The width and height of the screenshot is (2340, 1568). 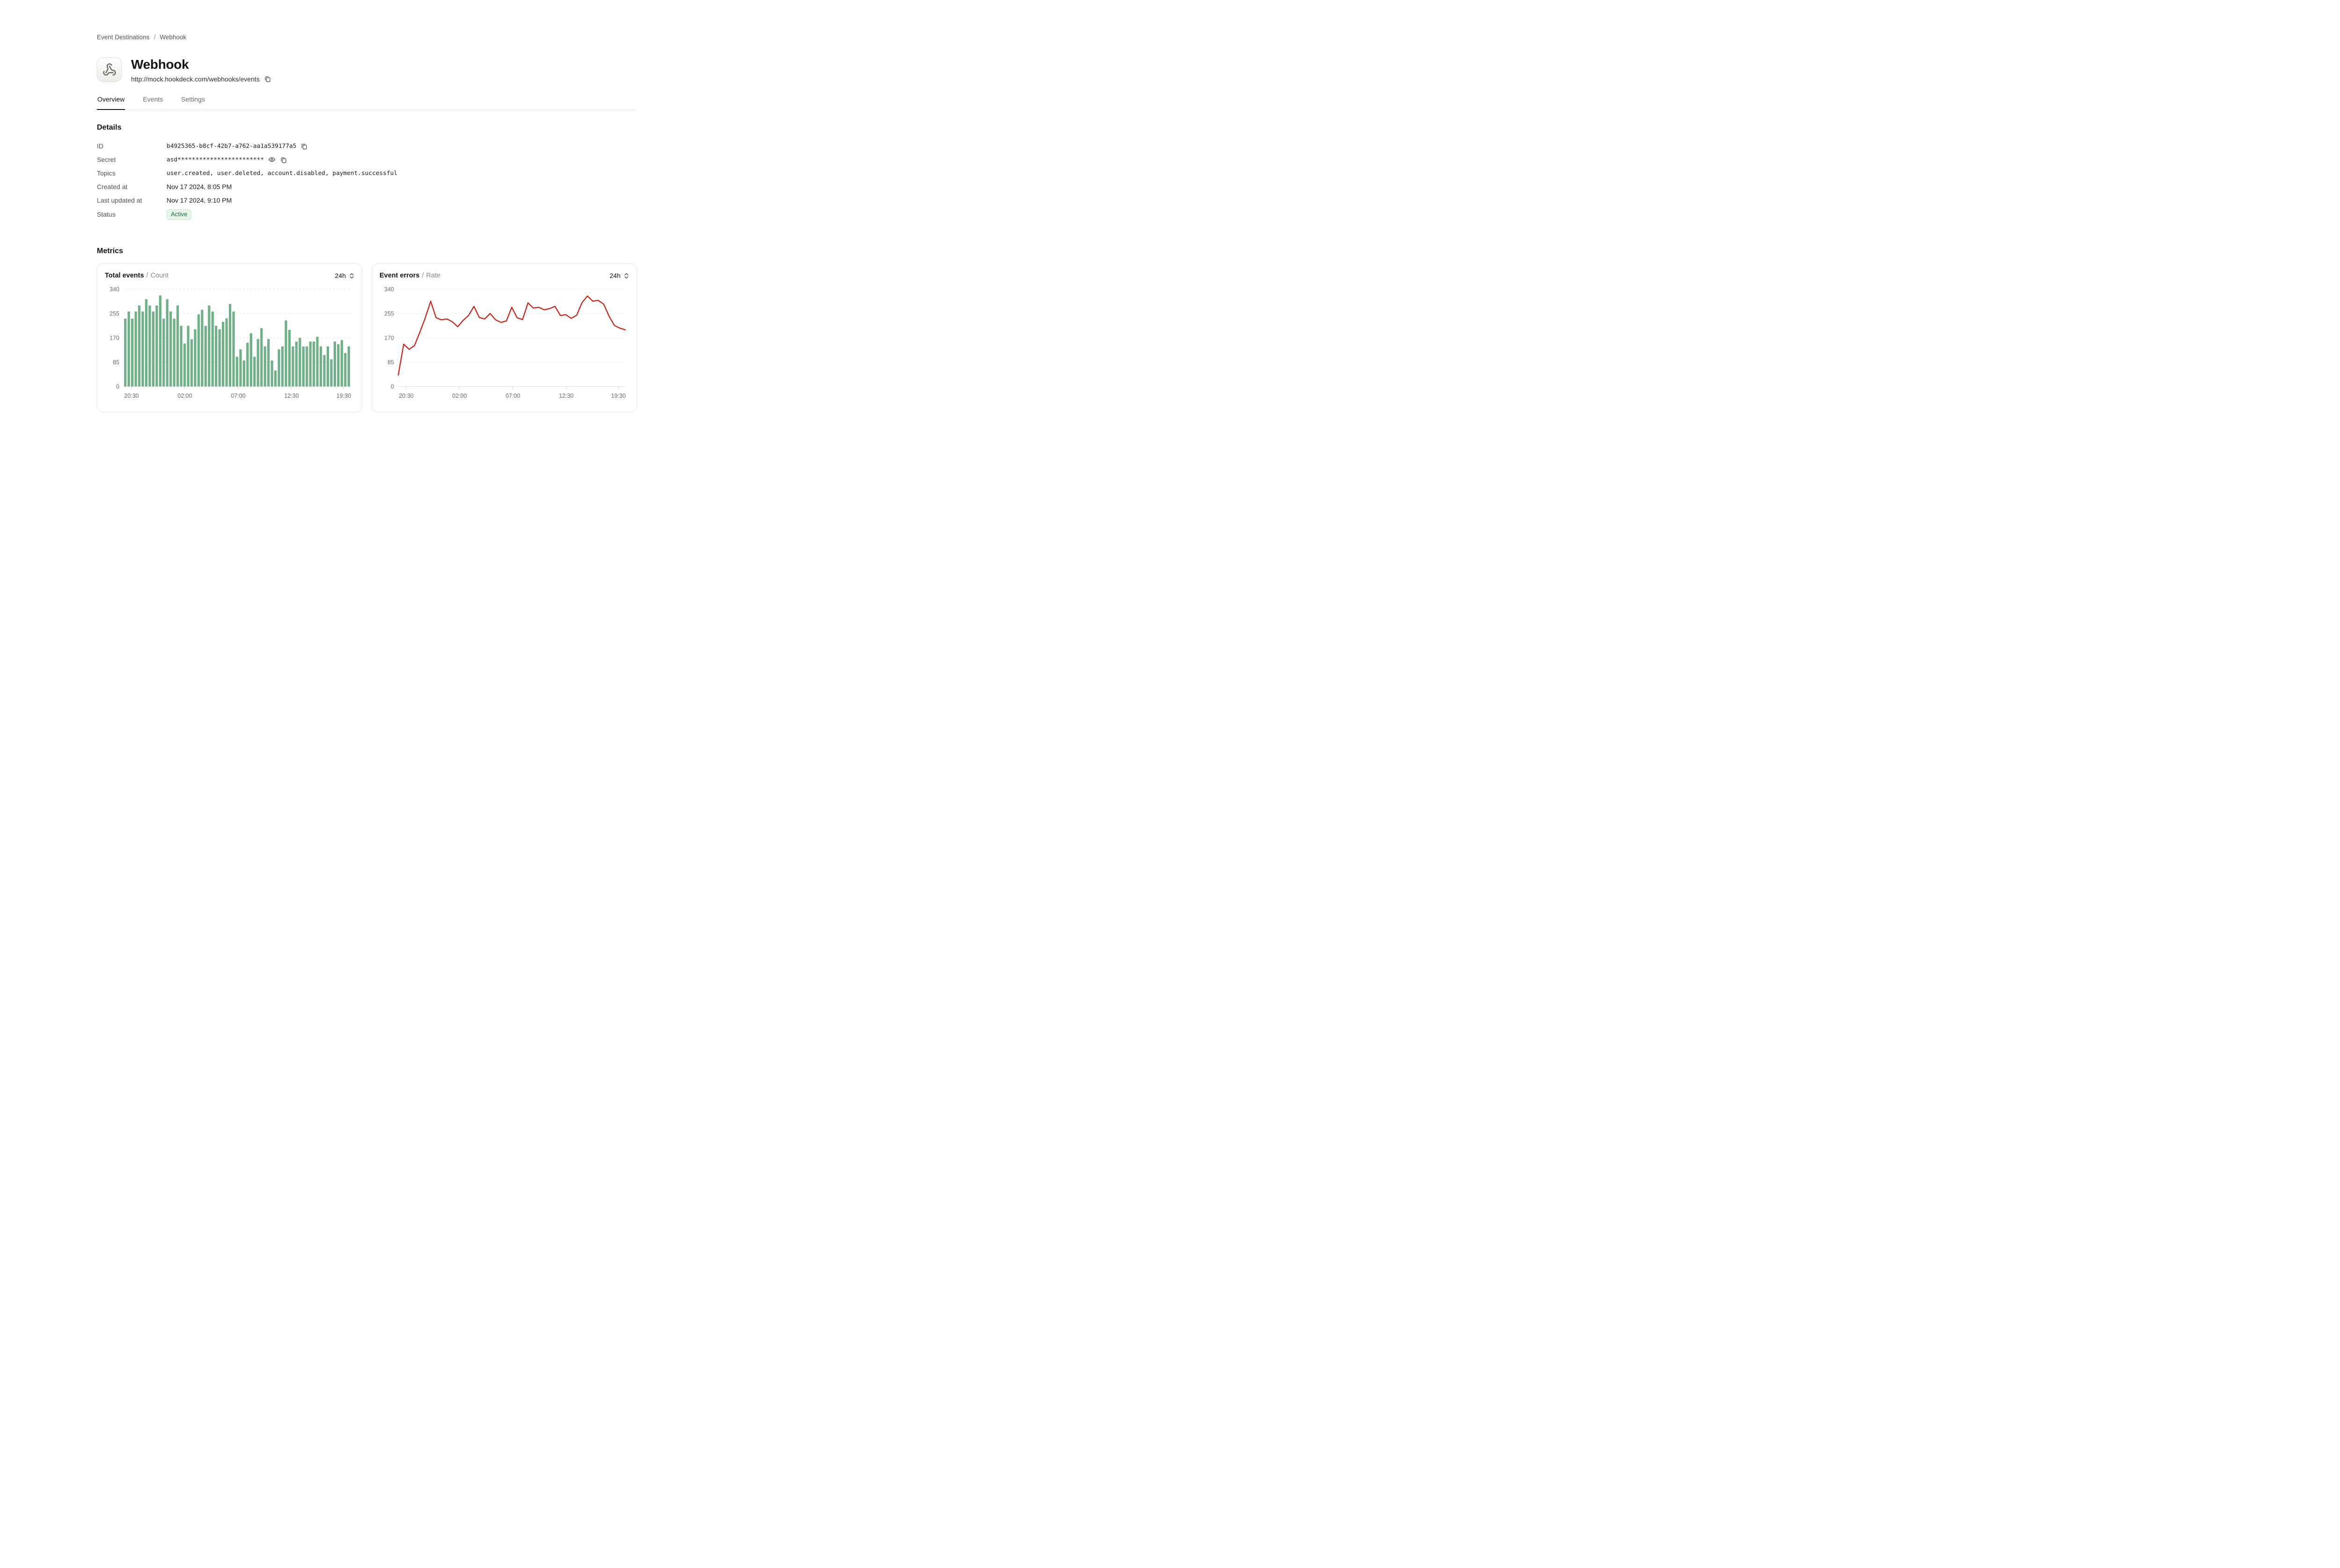 I want to click on topics-label: Topics, so click(x=107, y=173).